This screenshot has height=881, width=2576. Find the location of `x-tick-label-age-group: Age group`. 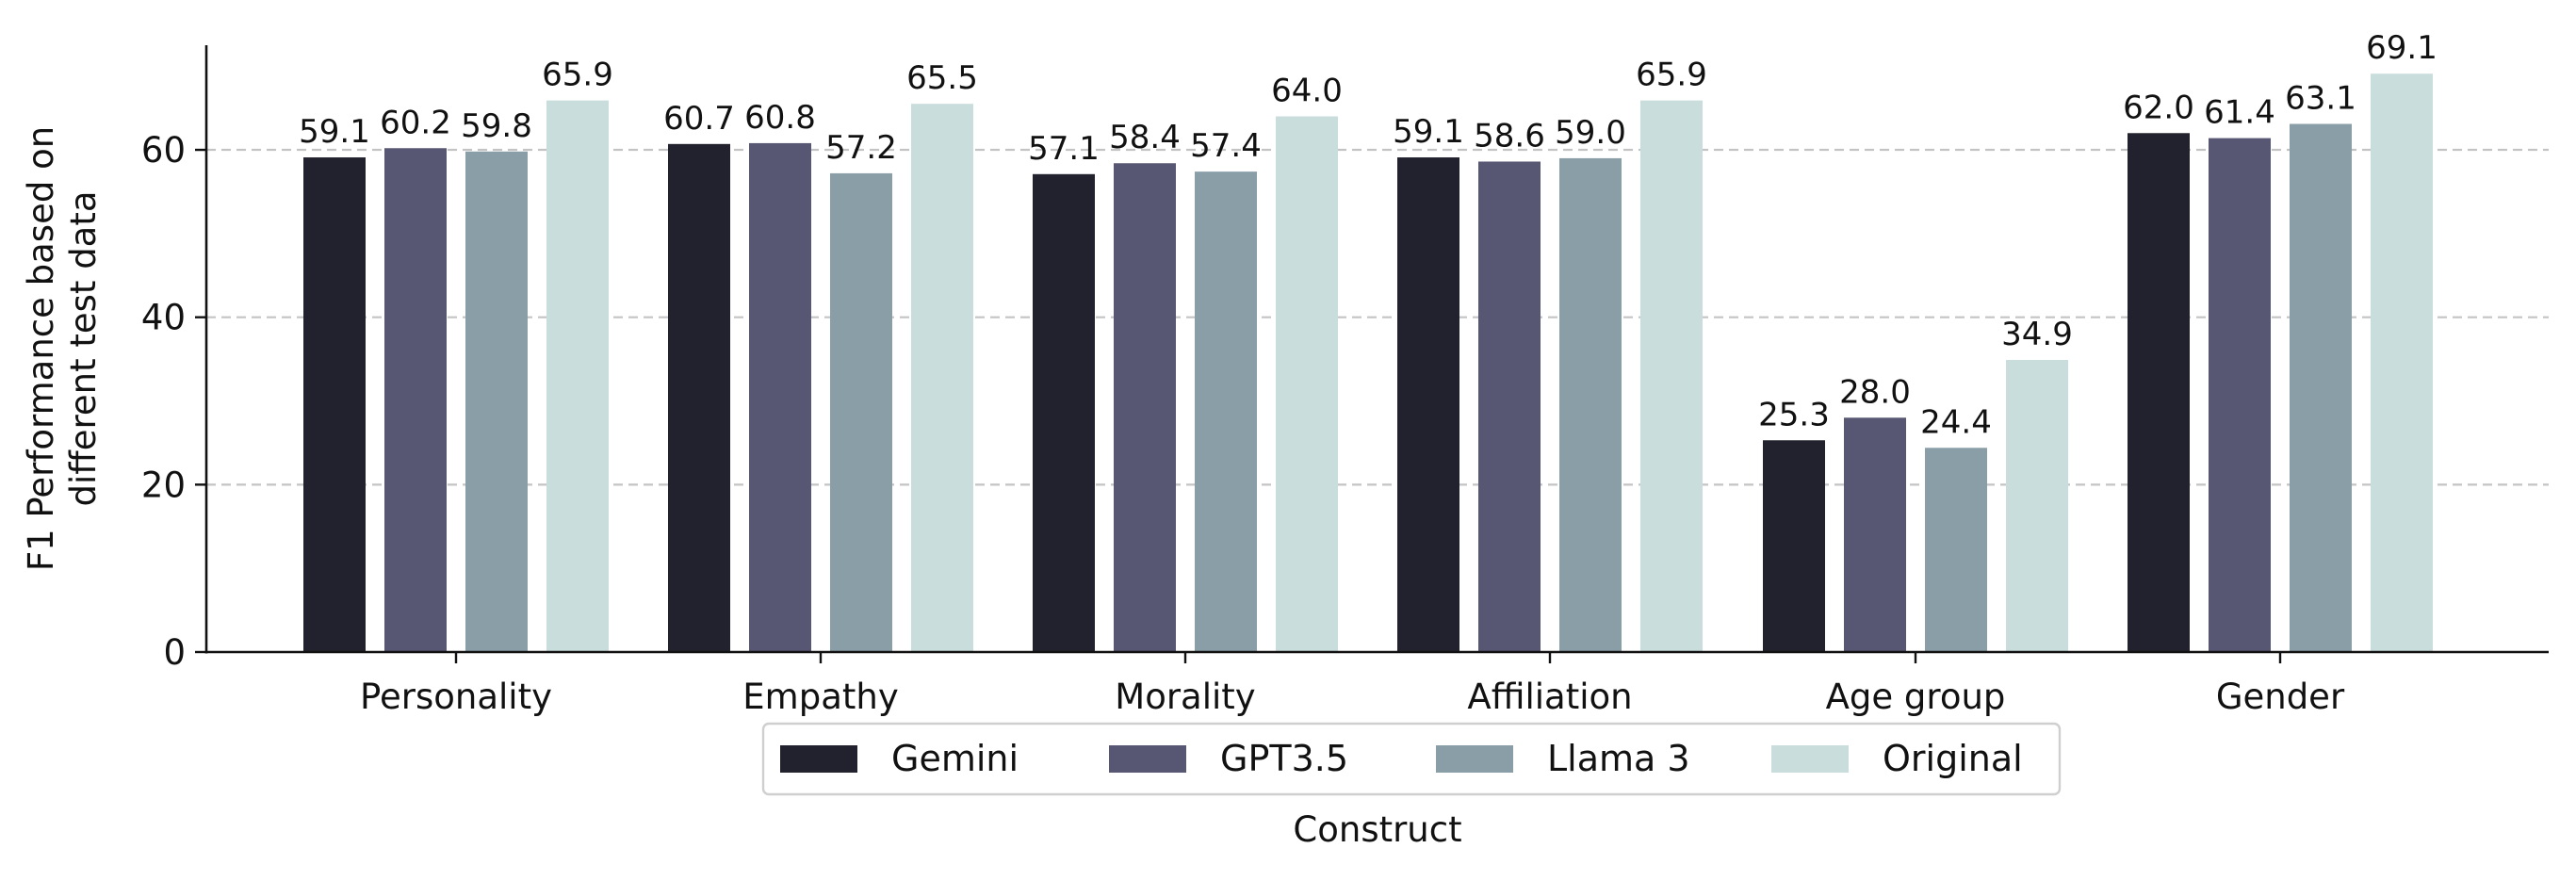

x-tick-label-age-group: Age group is located at coordinates (1916, 697).